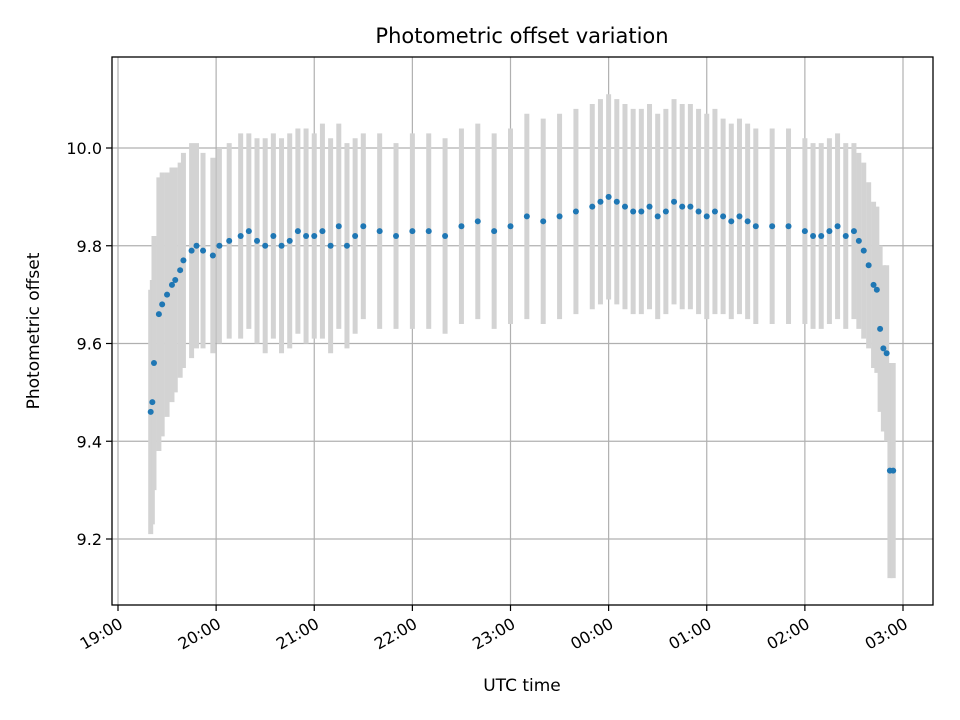 Image resolution: width=960 pixels, height=720 pixels. I want to click on y-axis-ticks: 9.2 9.4 9.6 9.8 10.0, so click(89, 344).